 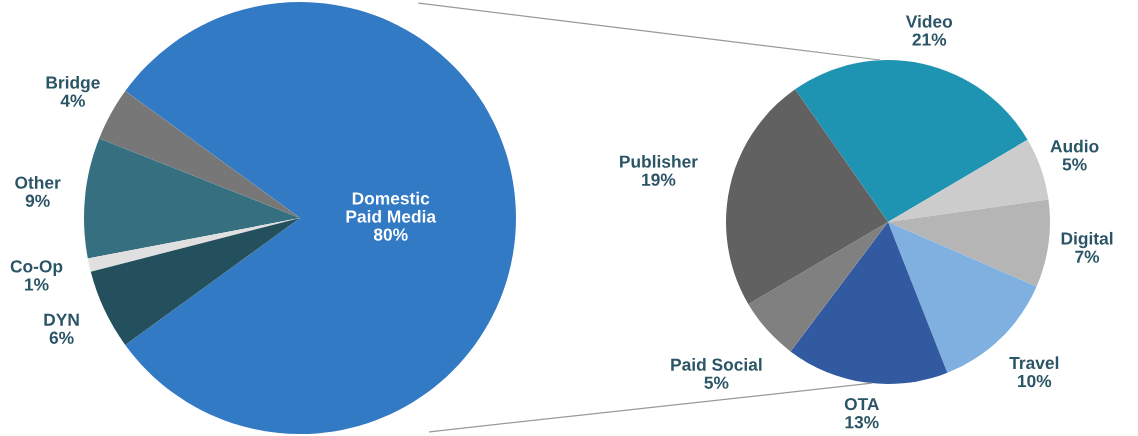 What do you see at coordinates (37, 284) in the screenshot?
I see `data-label: 1%` at bounding box center [37, 284].